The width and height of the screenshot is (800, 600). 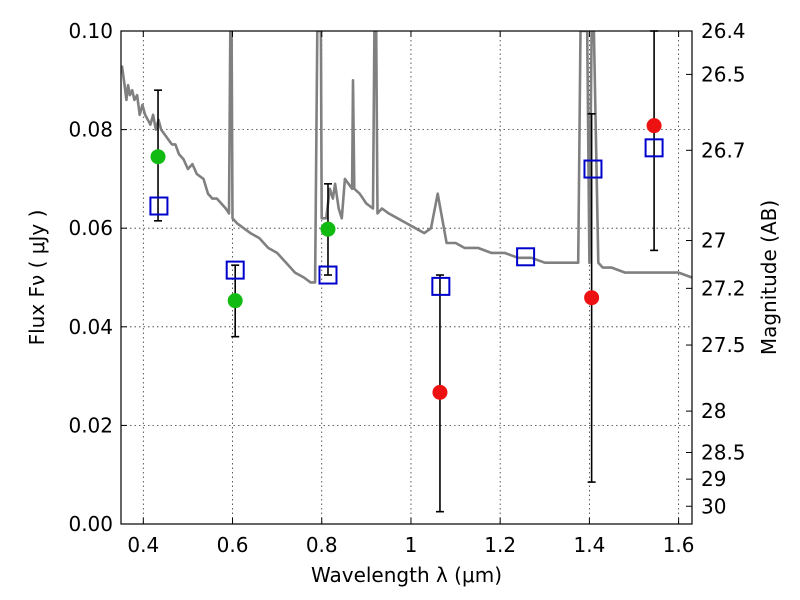 What do you see at coordinates (90, 228) in the screenshot?
I see `y-tick-label: 0.06` at bounding box center [90, 228].